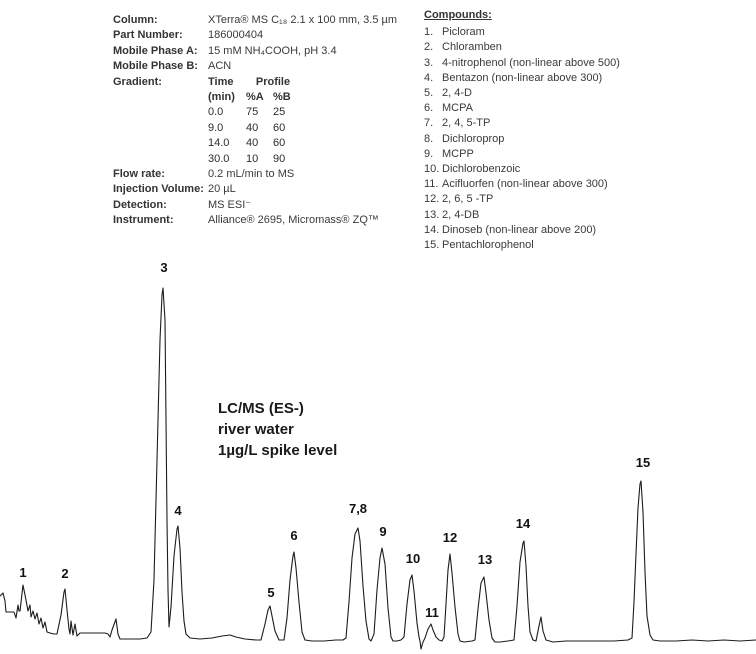 This screenshot has width=756, height=654. What do you see at coordinates (458, 153) in the screenshot?
I see `compound-name: MCPP` at bounding box center [458, 153].